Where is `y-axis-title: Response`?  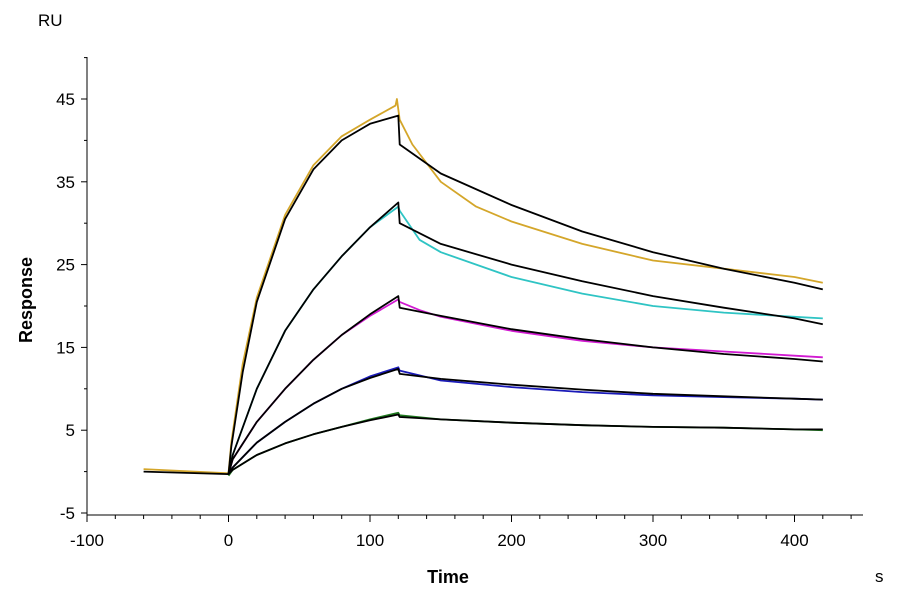
y-axis-title: Response is located at coordinates (26, 300).